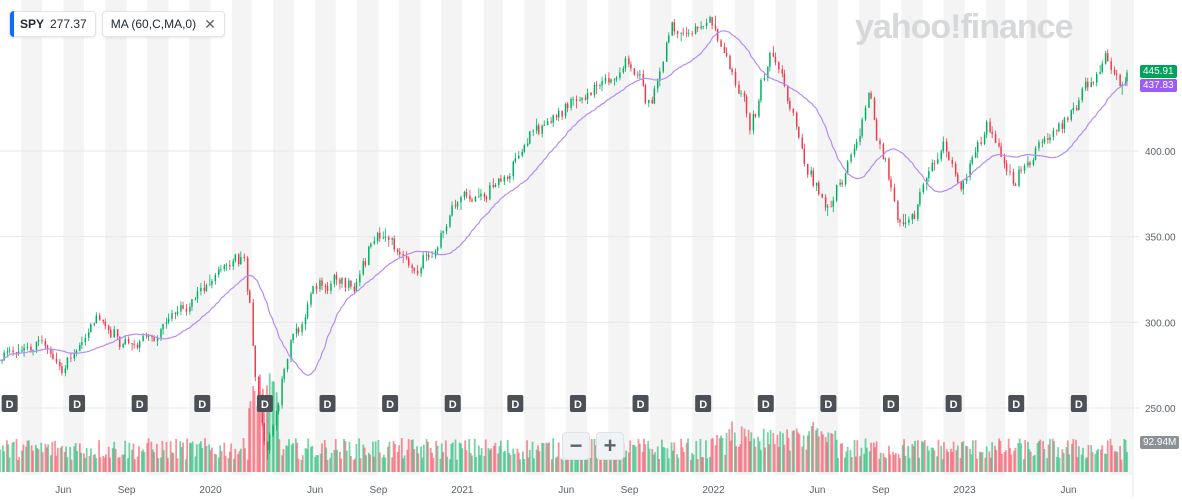 The image size is (1182, 502). Describe the element at coordinates (576, 446) in the screenshot. I see `zoom-out-button: −` at that location.